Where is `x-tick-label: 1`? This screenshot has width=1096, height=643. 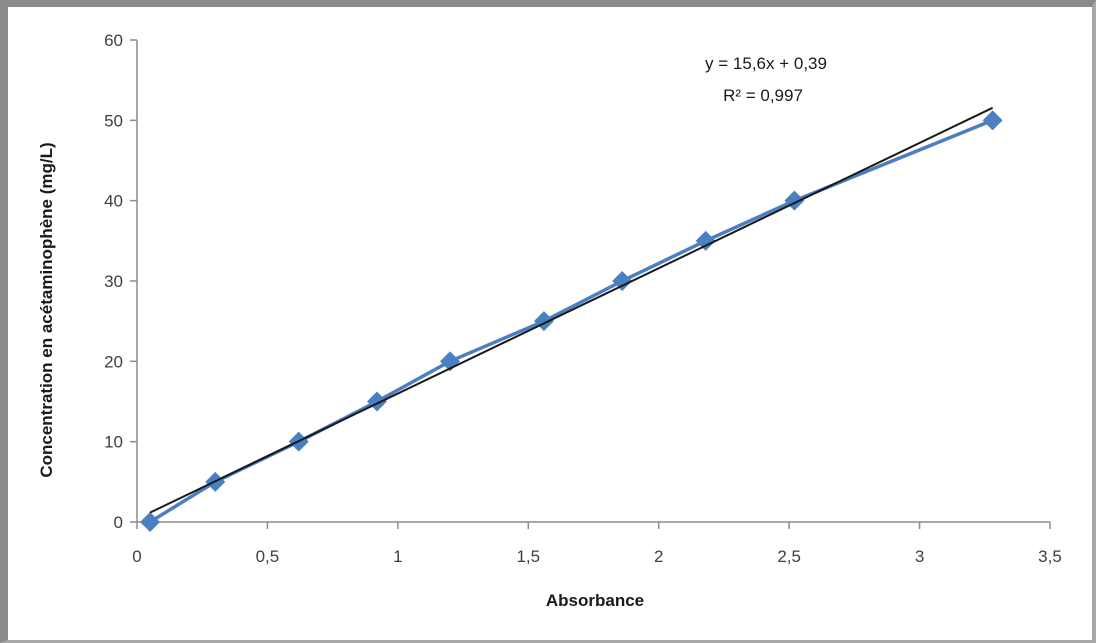 x-tick-label: 1 is located at coordinates (397, 556).